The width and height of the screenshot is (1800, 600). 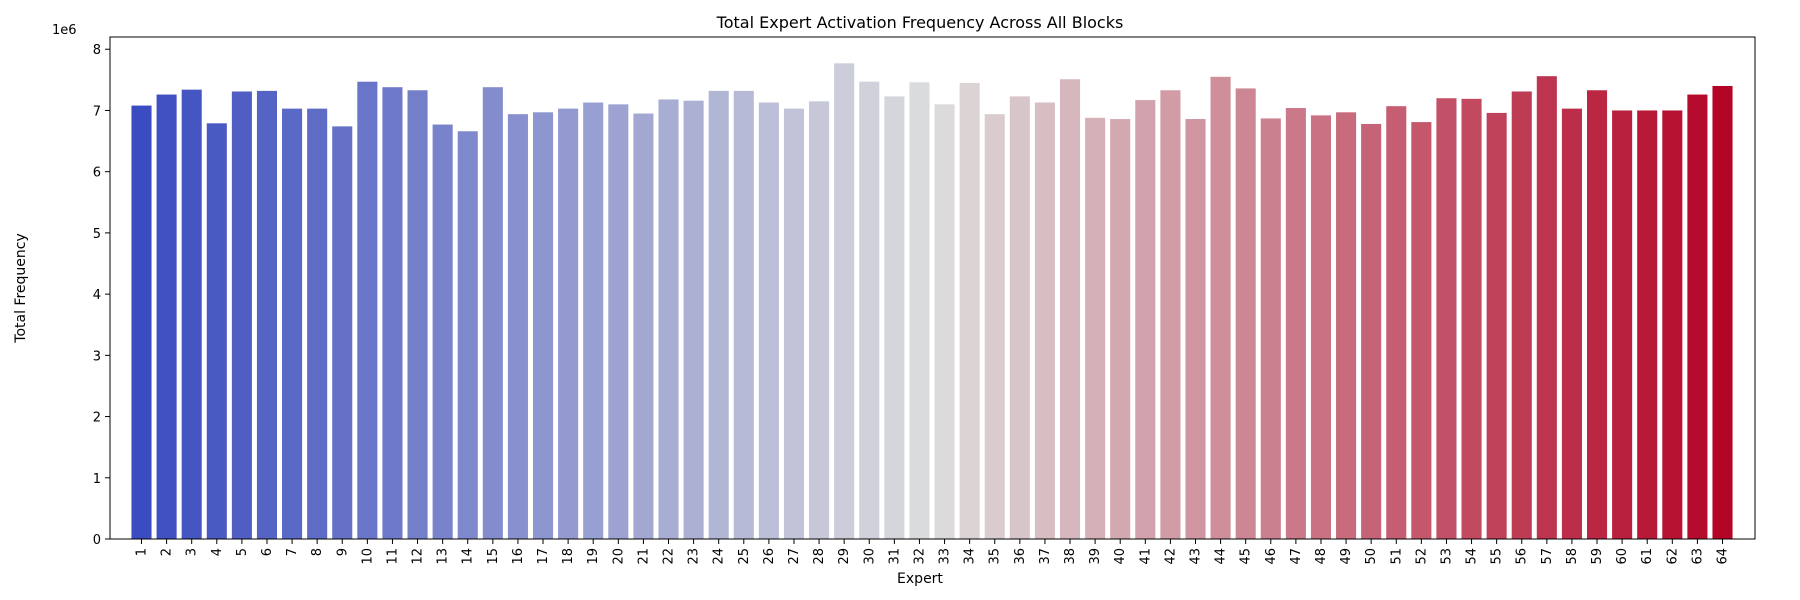 What do you see at coordinates (342, 552) in the screenshot?
I see `x-tick-label: 9` at bounding box center [342, 552].